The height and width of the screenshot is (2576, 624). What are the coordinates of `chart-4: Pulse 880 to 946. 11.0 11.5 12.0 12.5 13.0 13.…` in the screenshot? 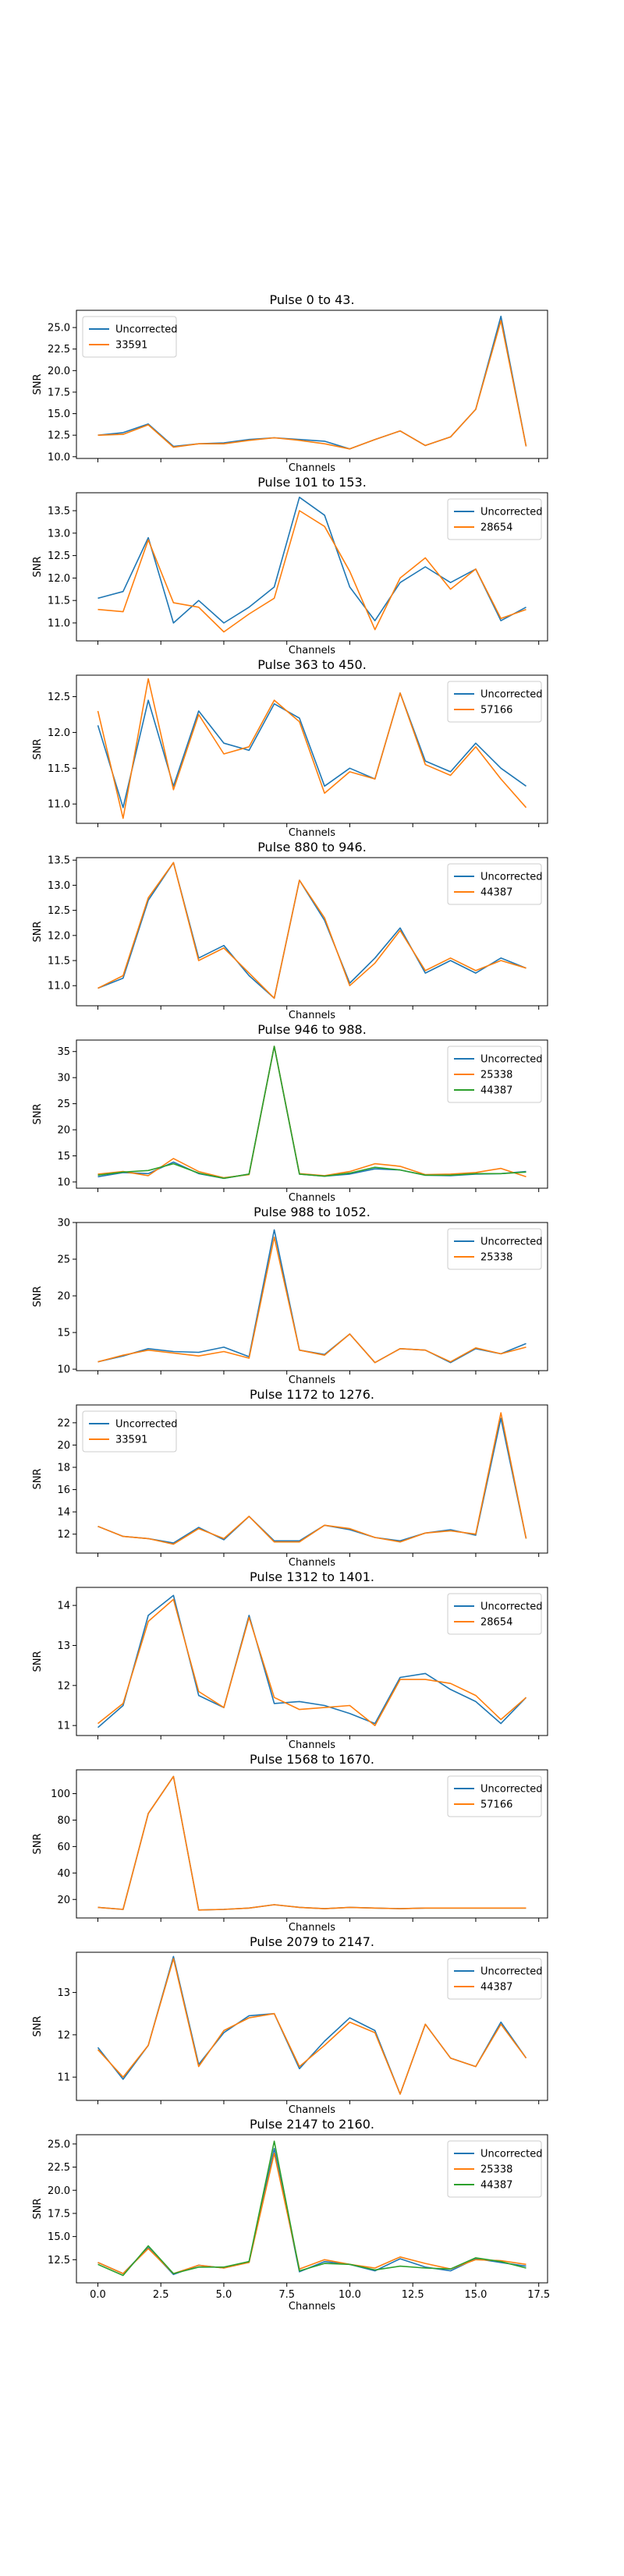 It's located at (290, 930).